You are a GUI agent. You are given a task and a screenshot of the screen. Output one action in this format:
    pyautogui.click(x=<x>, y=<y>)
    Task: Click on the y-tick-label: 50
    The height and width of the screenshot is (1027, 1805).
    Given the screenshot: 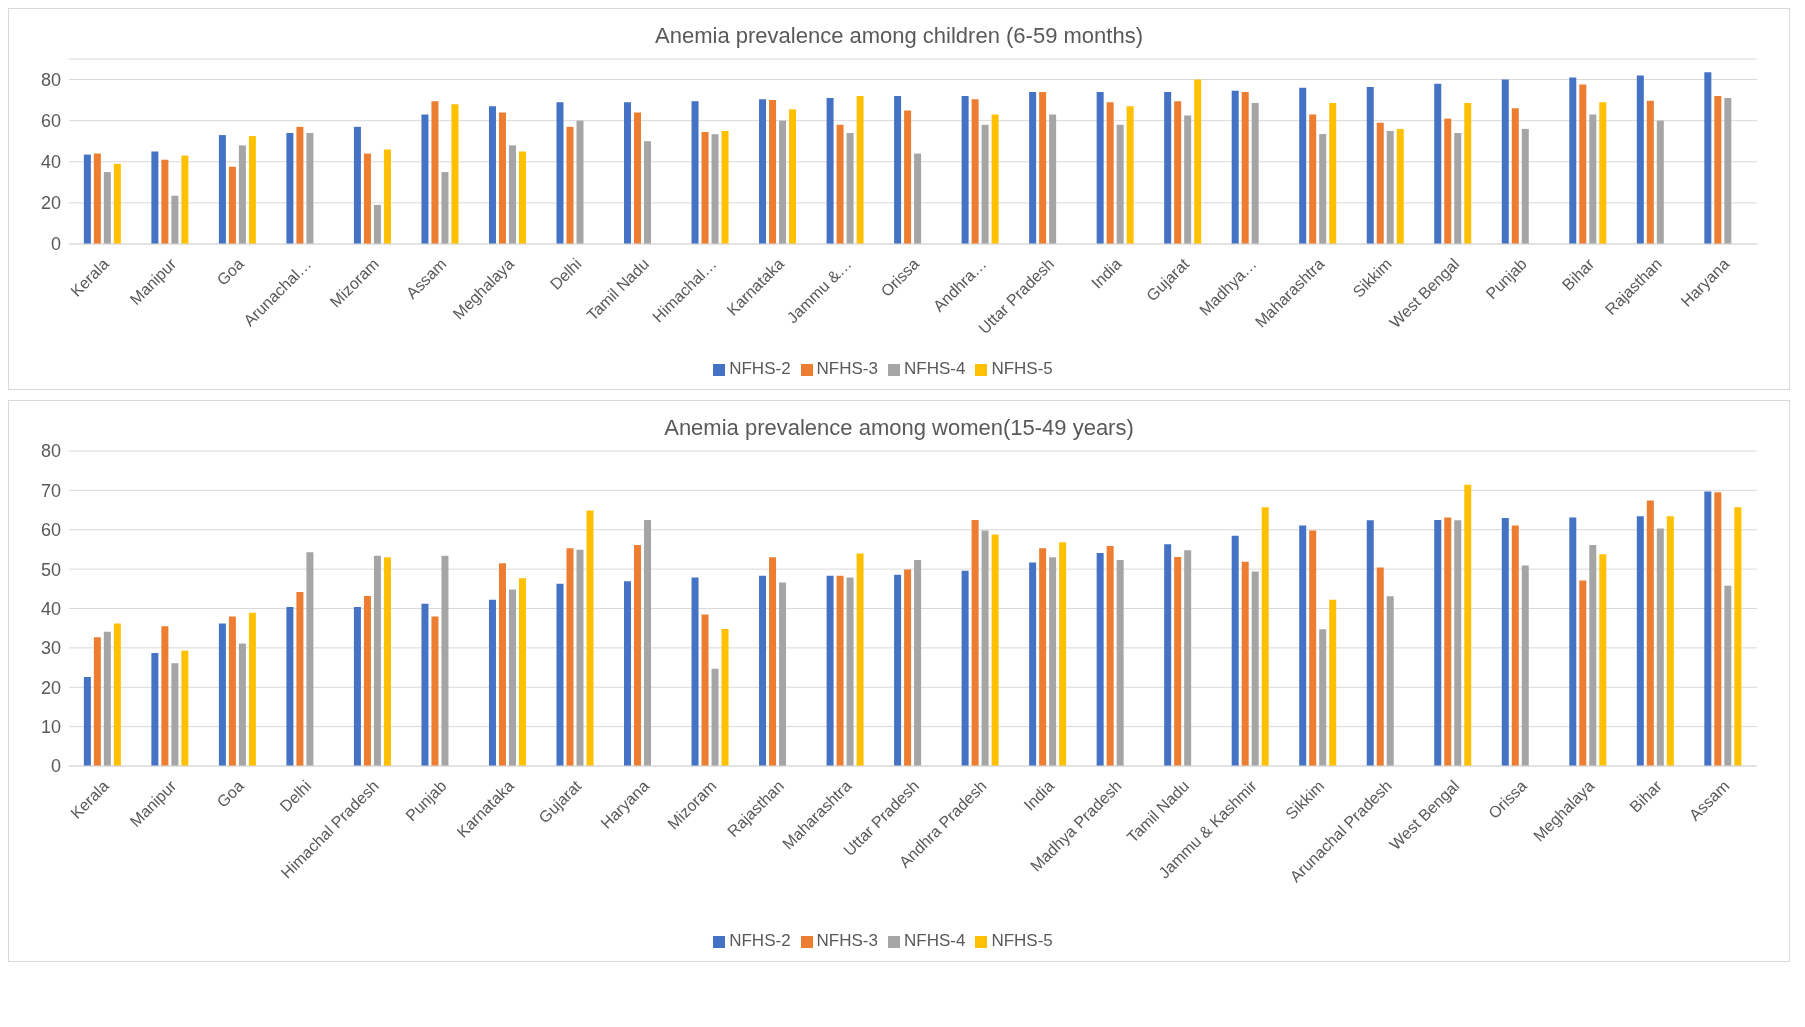 What is the action you would take?
    pyautogui.click(x=50, y=569)
    